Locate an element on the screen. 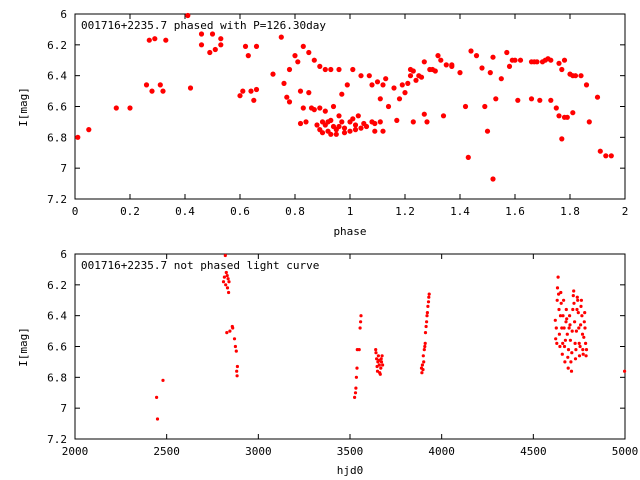 This screenshot has height=480, width=640. phased-x-tick-label: 1.4 is located at coordinates (460, 211).